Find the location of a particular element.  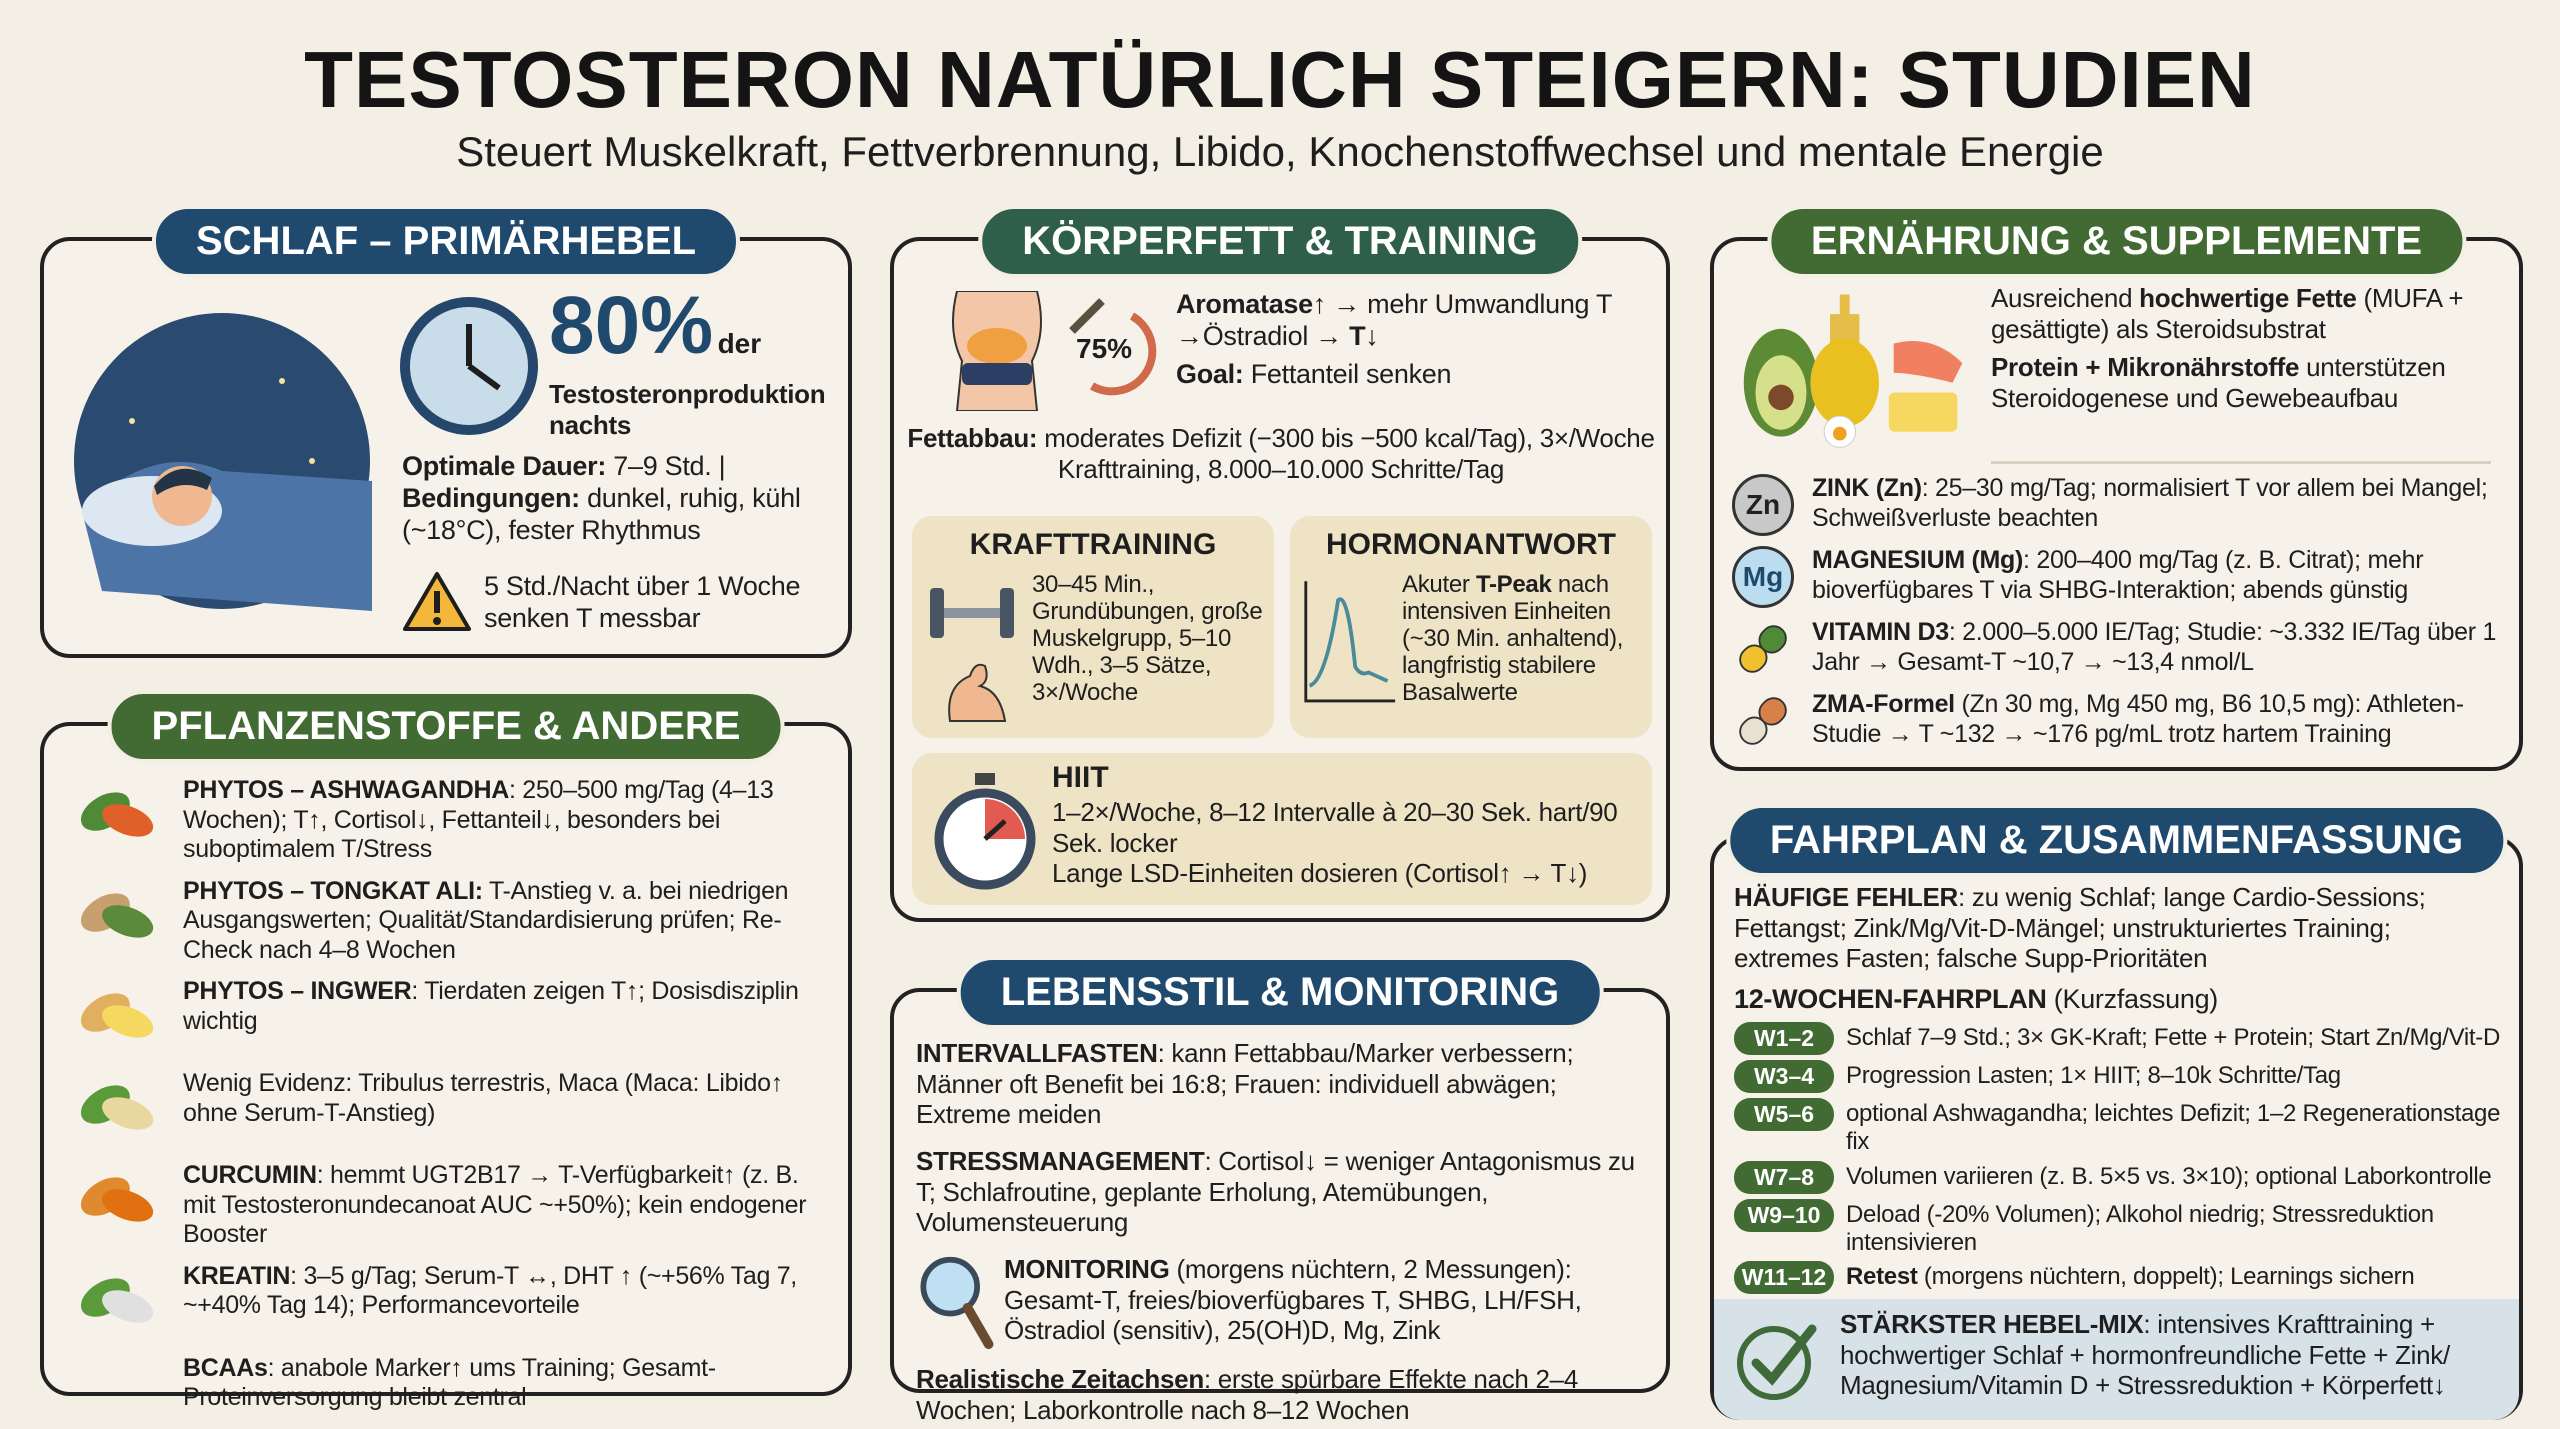

week-badge: W7–8 is located at coordinates (1784, 1177).